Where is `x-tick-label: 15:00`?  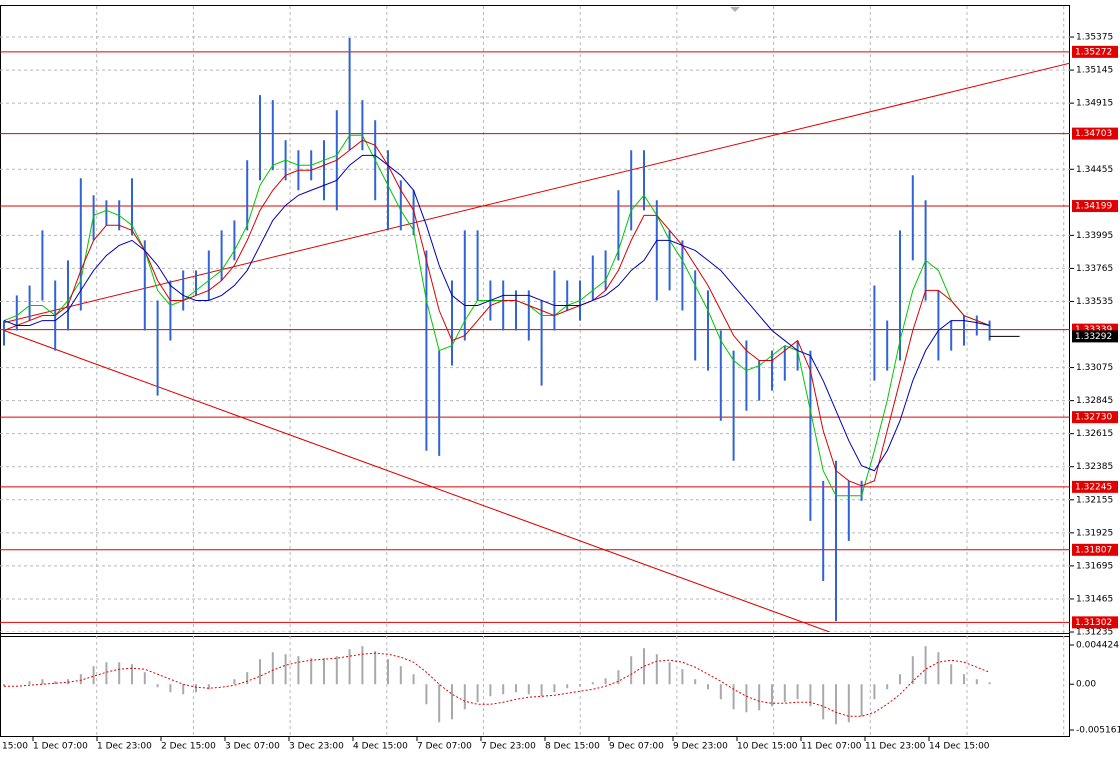
x-tick-label: 15:00 is located at coordinates (15, 747).